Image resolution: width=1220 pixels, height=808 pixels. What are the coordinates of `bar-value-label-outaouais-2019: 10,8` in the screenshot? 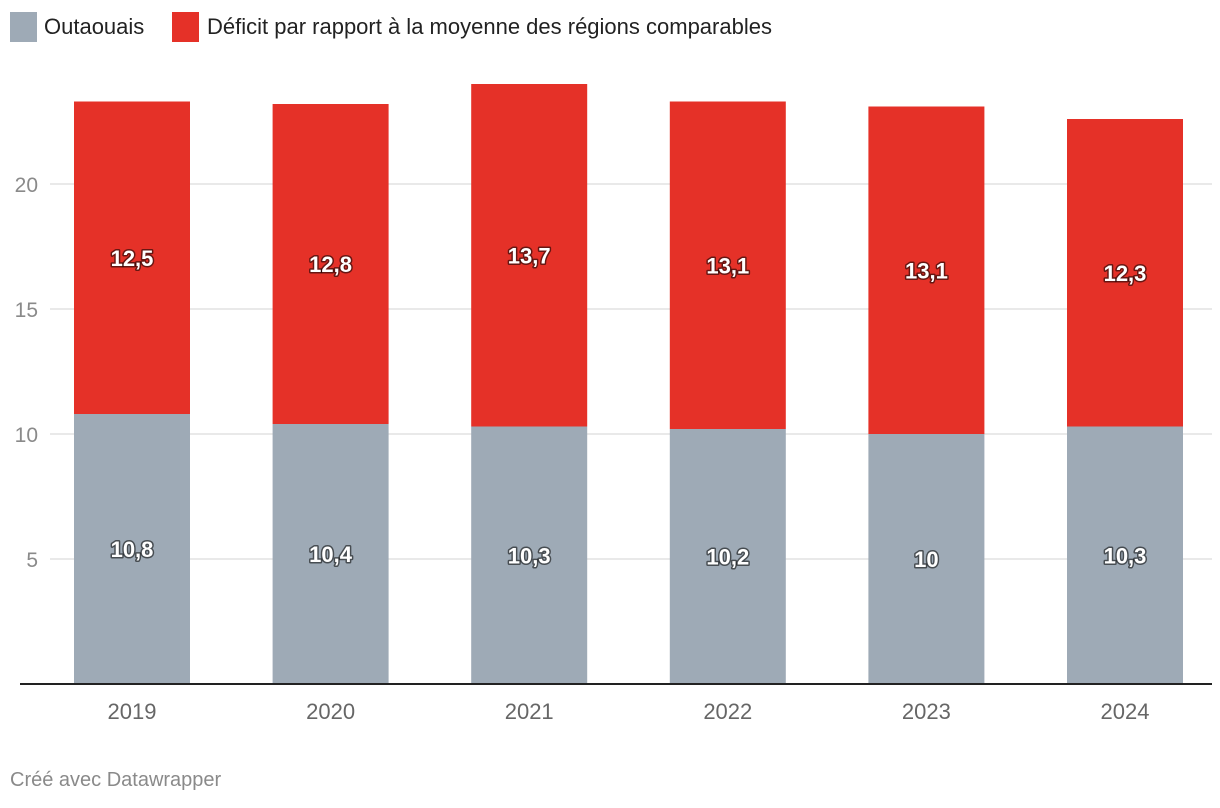 It's located at (132, 549).